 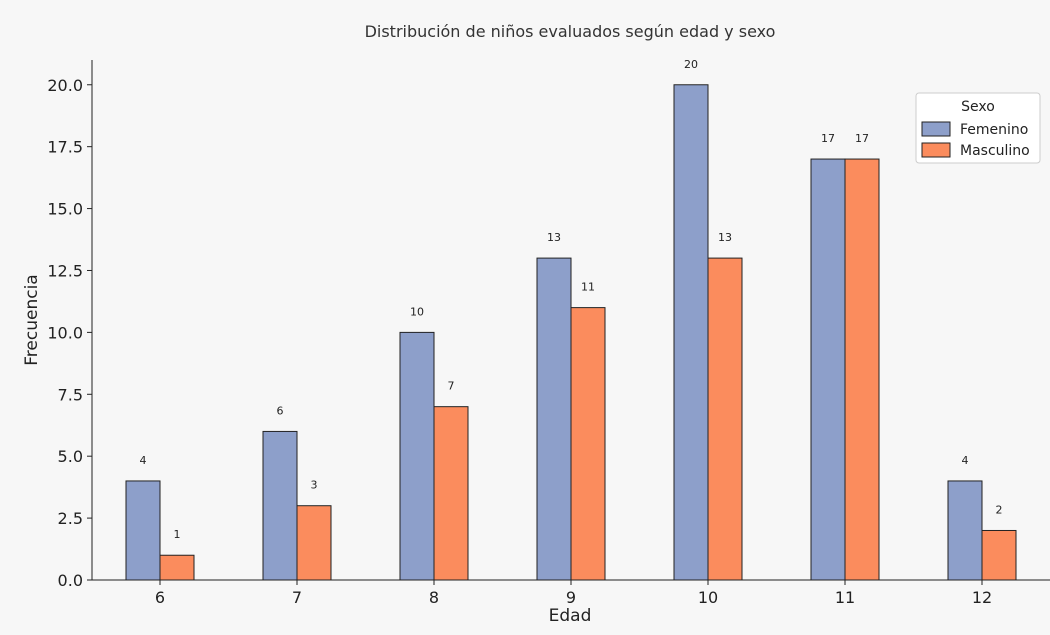 I want to click on data-label-femenino-6: 4, so click(x=143, y=460).